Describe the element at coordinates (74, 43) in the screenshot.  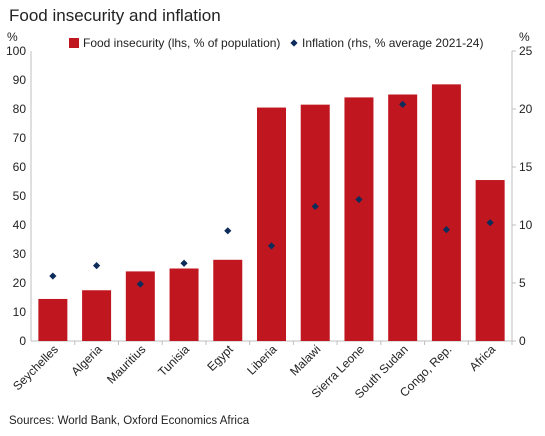
I see `legend-swatch-food-insecurity` at that location.